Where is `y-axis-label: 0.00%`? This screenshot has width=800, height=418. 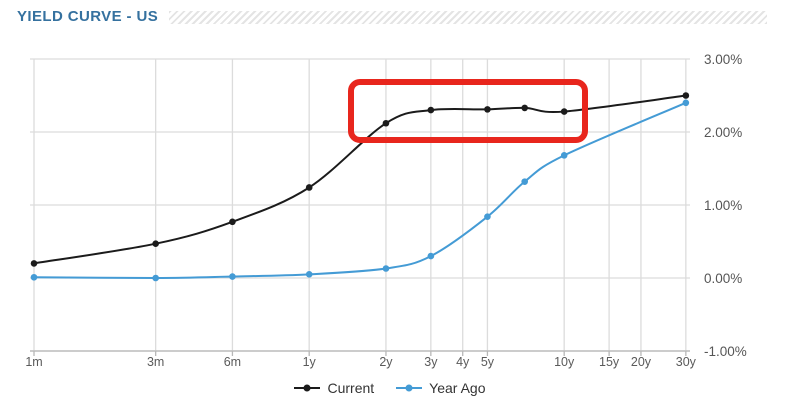
y-axis-label: 0.00% is located at coordinates (723, 278).